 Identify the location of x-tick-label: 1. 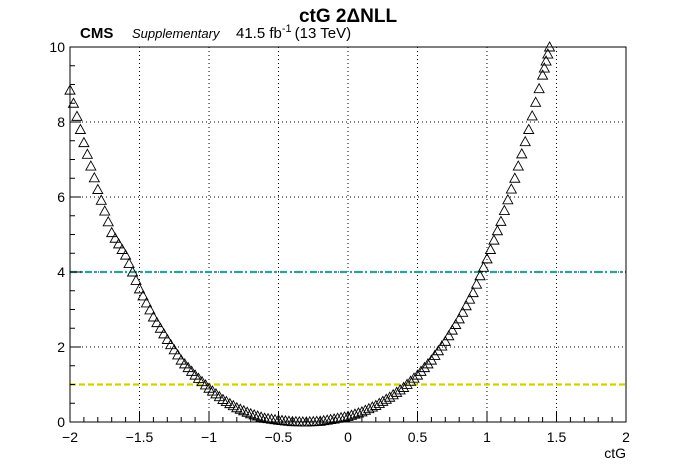
(487, 437).